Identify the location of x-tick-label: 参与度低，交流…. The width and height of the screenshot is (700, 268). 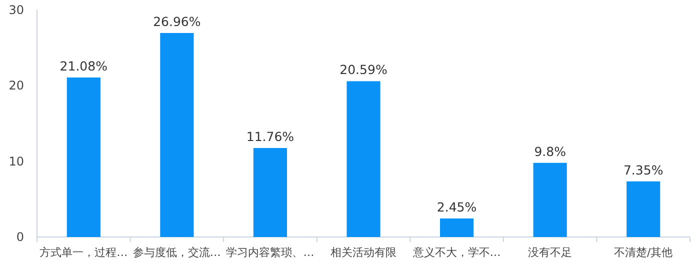
(176, 252).